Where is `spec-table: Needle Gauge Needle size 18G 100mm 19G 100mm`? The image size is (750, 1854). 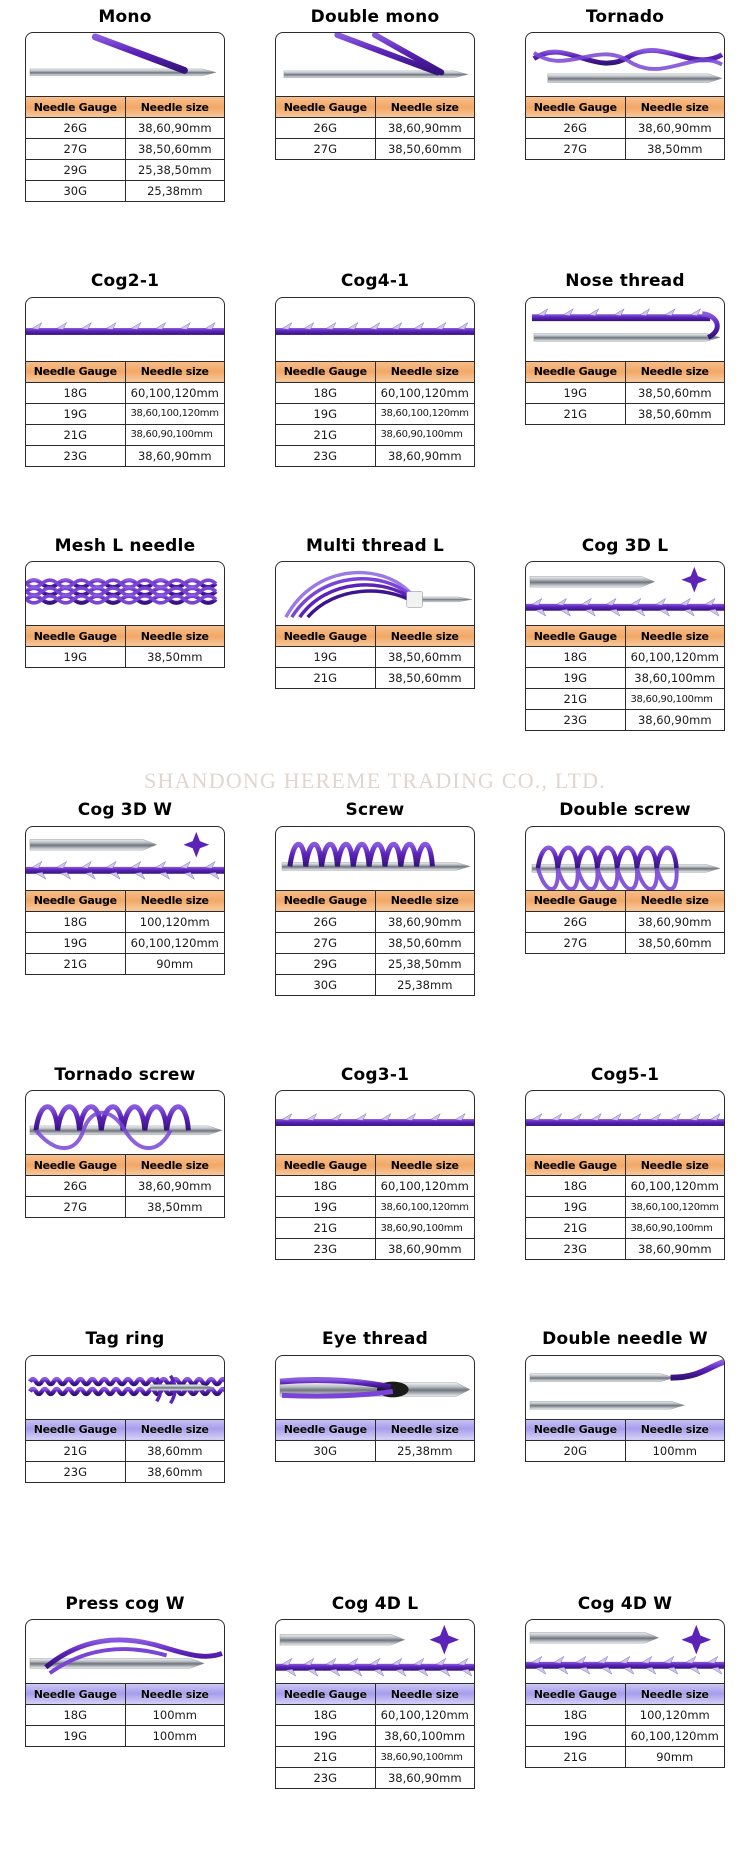 spec-table: Needle Gauge Needle size 18G 100mm 19G 100mm is located at coordinates (125, 1715).